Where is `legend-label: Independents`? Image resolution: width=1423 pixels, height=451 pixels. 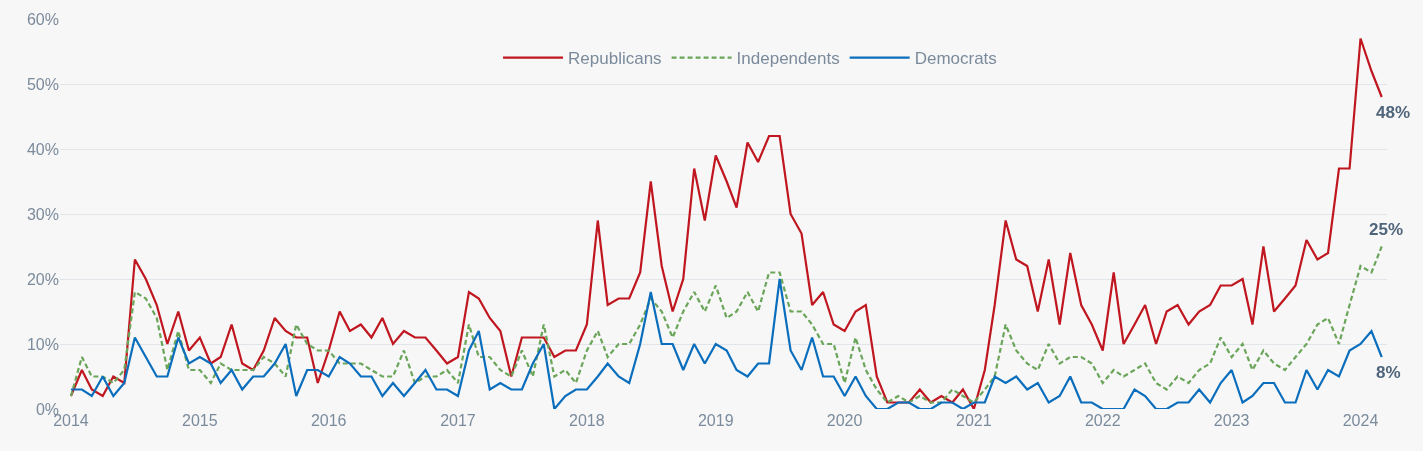 legend-label: Independents is located at coordinates (788, 59).